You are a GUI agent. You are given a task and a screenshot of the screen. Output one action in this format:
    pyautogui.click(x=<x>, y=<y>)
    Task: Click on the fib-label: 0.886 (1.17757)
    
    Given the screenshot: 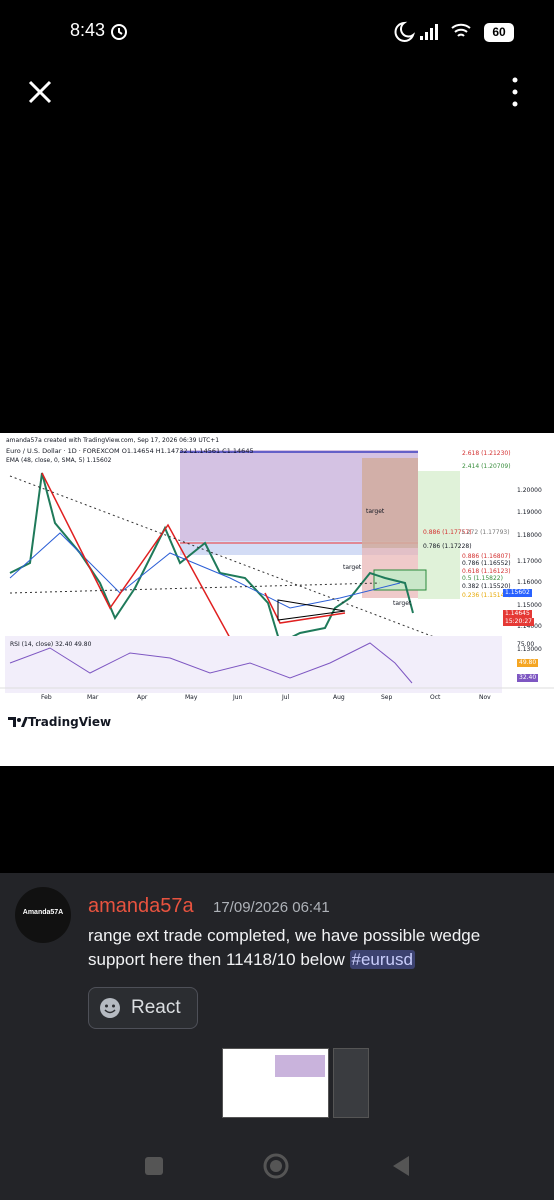 What is the action you would take?
    pyautogui.click(x=447, y=532)
    